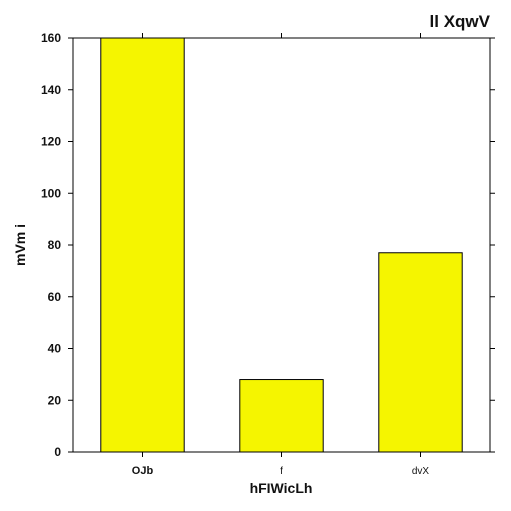 This screenshot has height=511, width=511. What do you see at coordinates (55, 297) in the screenshot?
I see `y-tick-label: 60` at bounding box center [55, 297].